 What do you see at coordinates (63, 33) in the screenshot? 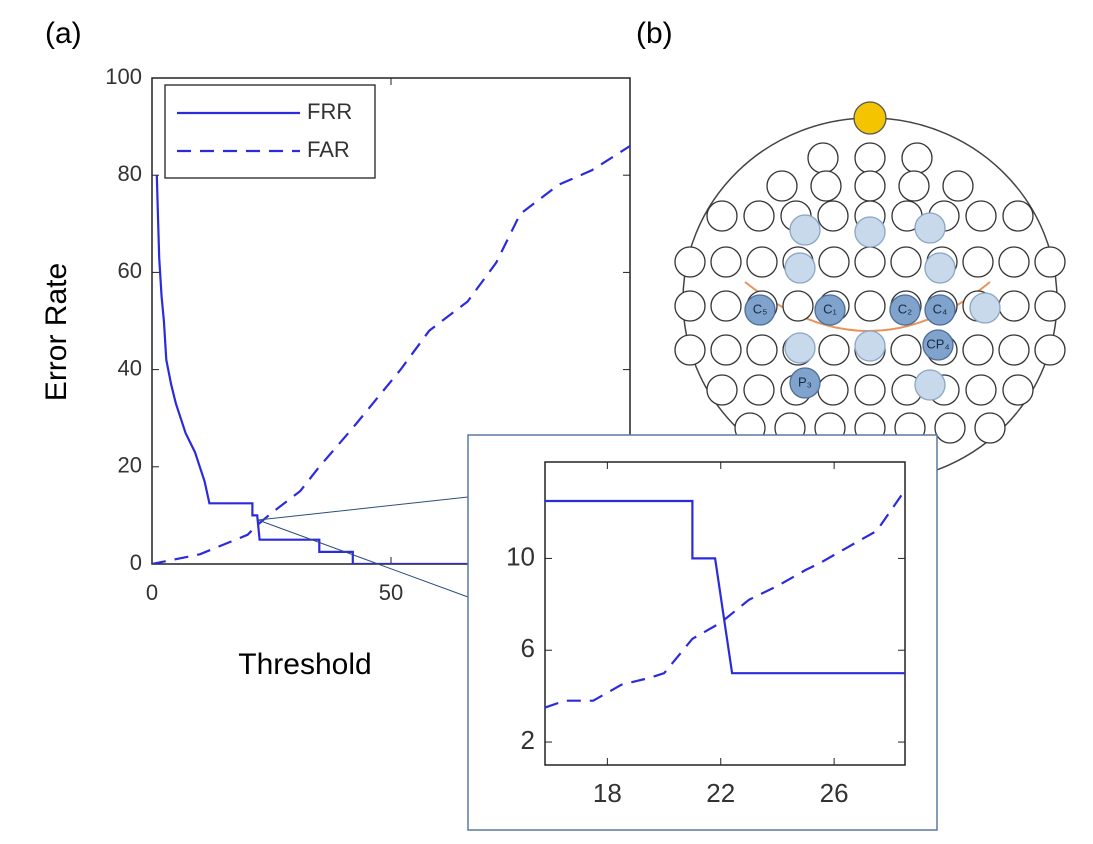
I see `panel-label: (a)` at bounding box center [63, 33].